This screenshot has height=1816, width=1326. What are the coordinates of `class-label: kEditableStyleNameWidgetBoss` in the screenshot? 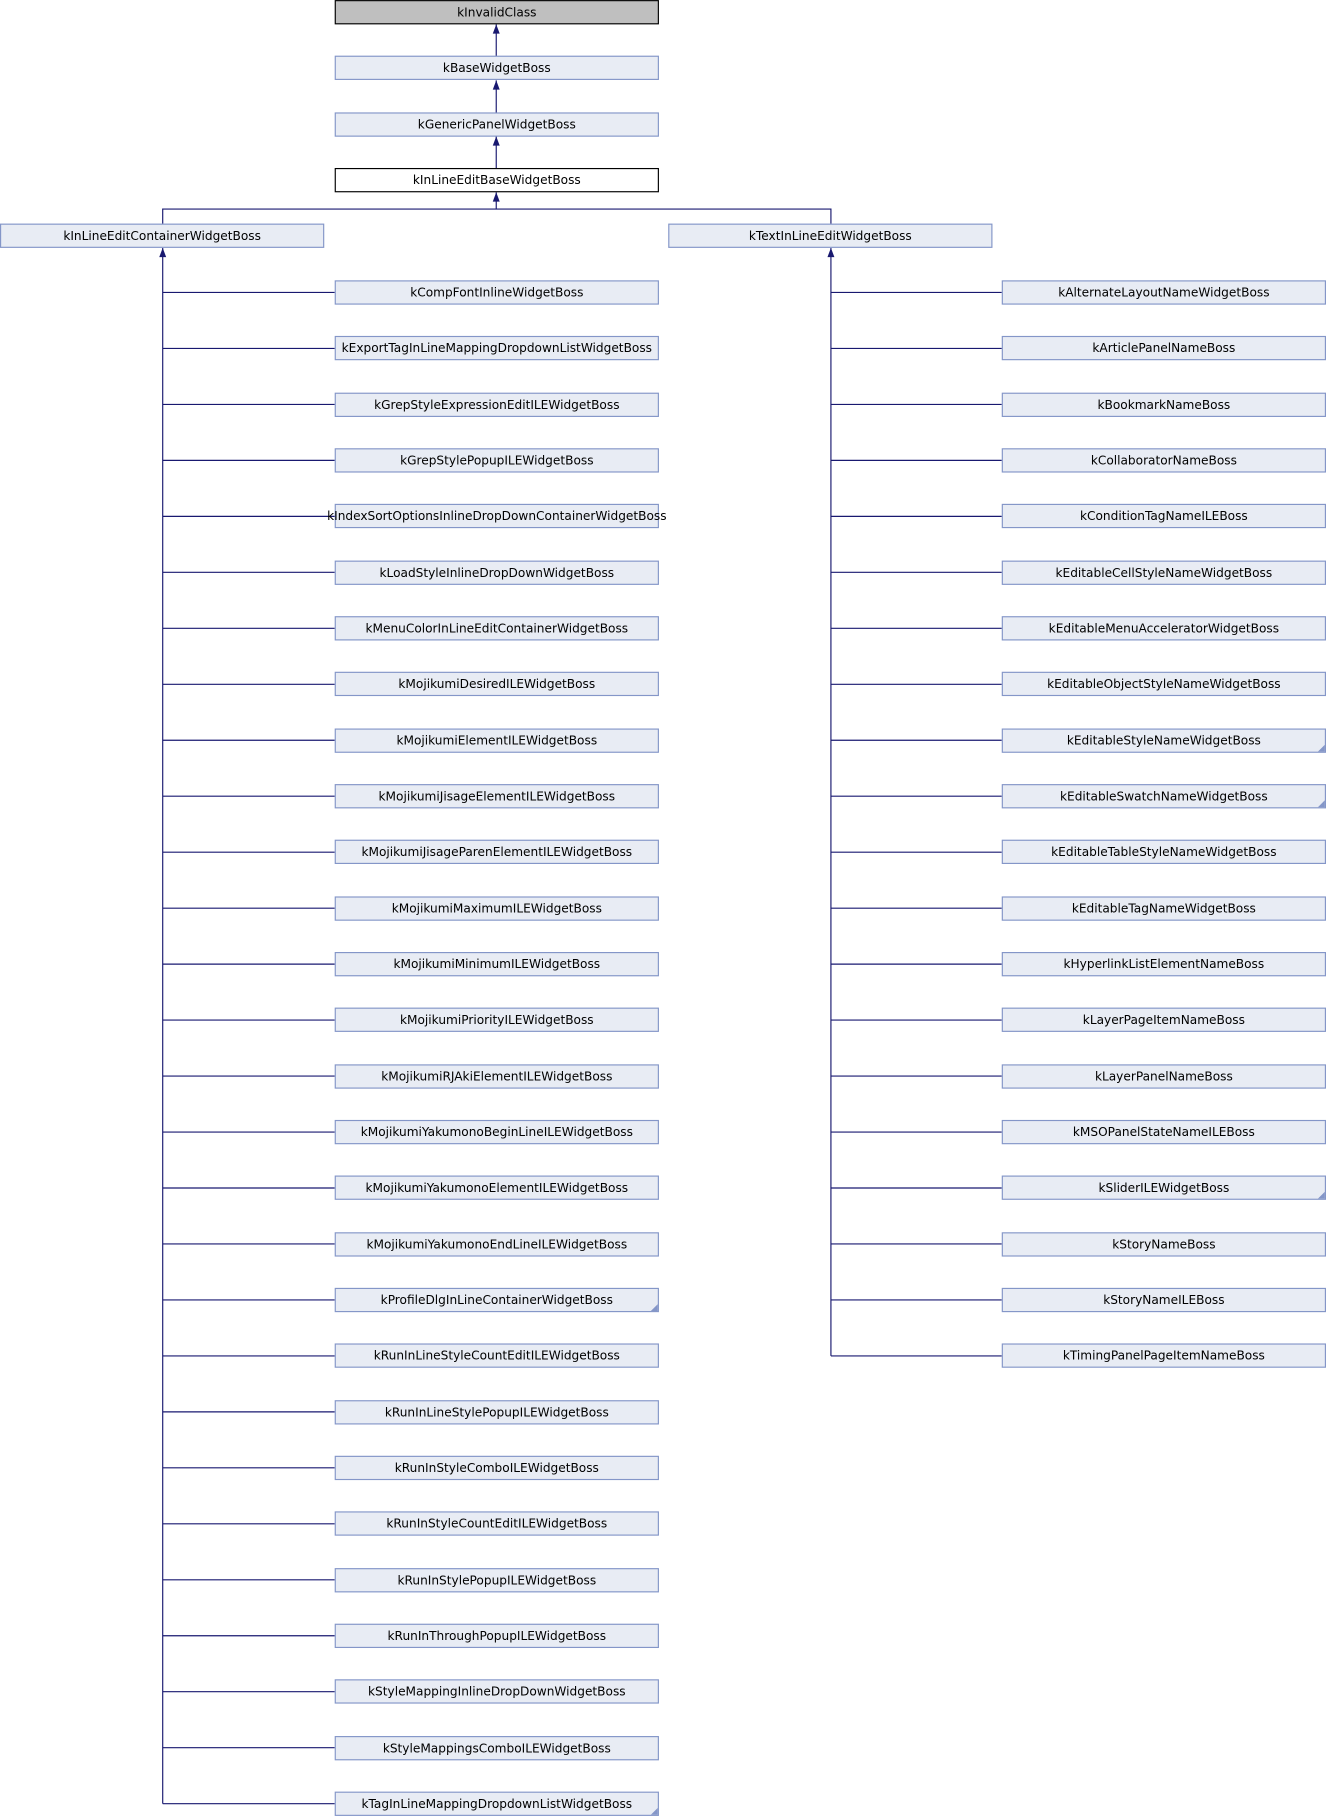 It's located at (1164, 741).